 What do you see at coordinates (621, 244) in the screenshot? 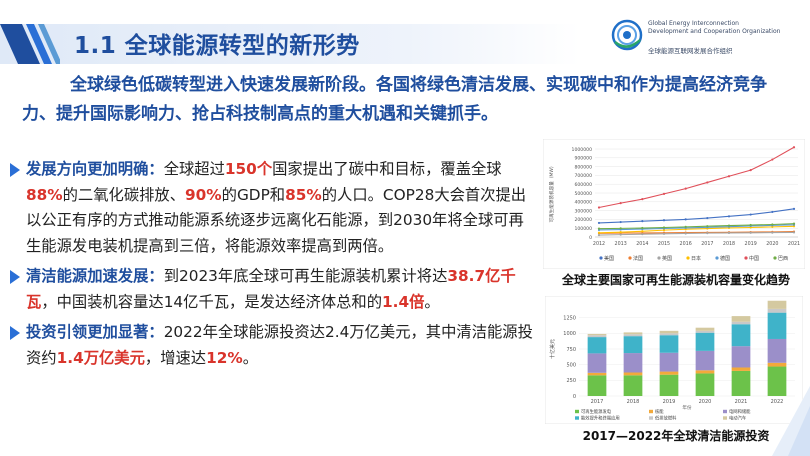
I see `x-tick-label: 2013` at bounding box center [621, 244].